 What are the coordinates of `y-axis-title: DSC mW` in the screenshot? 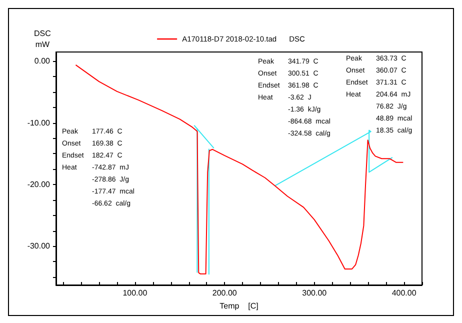 It's located at (43, 39).